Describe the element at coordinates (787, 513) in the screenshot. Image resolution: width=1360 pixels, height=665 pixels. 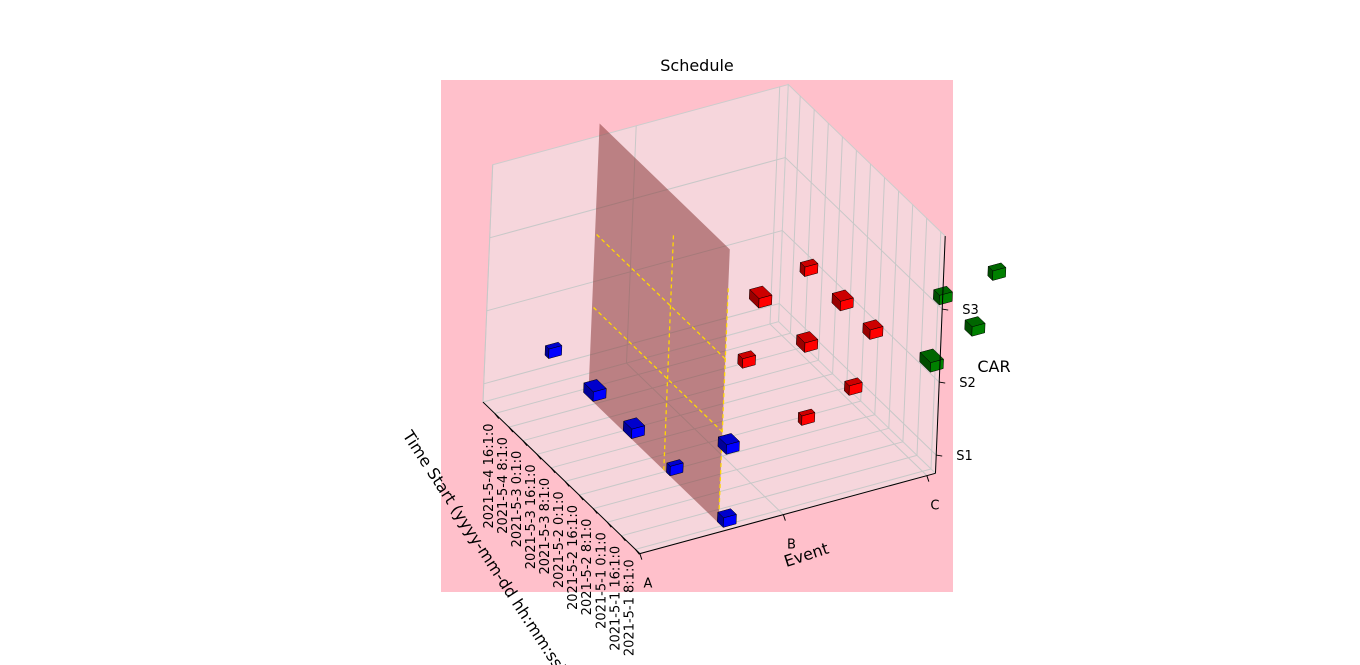
I see `y-axis-line` at that location.